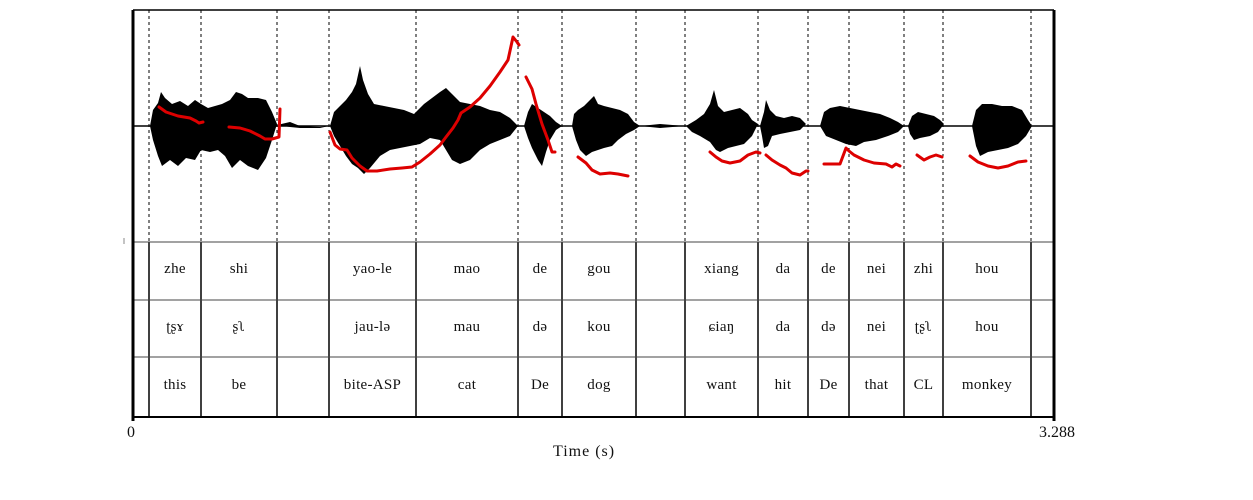 This screenshot has width=1253, height=500. What do you see at coordinates (923, 269) in the screenshot?
I see `tier-pinyin-interval: zhi` at bounding box center [923, 269].